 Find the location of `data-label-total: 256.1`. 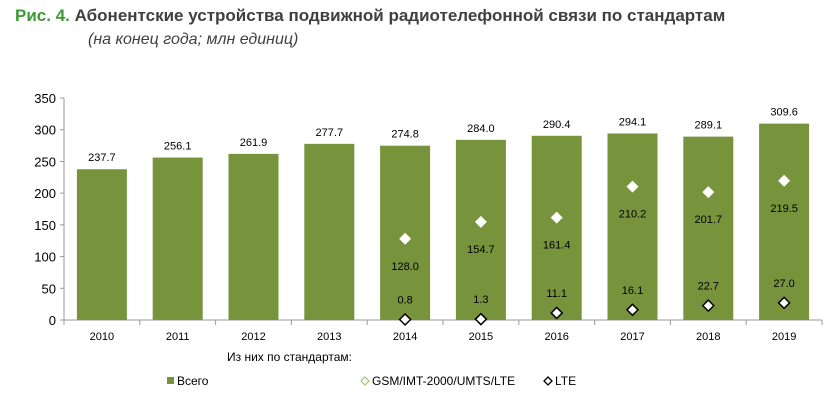

data-label-total: 256.1 is located at coordinates (178, 147).